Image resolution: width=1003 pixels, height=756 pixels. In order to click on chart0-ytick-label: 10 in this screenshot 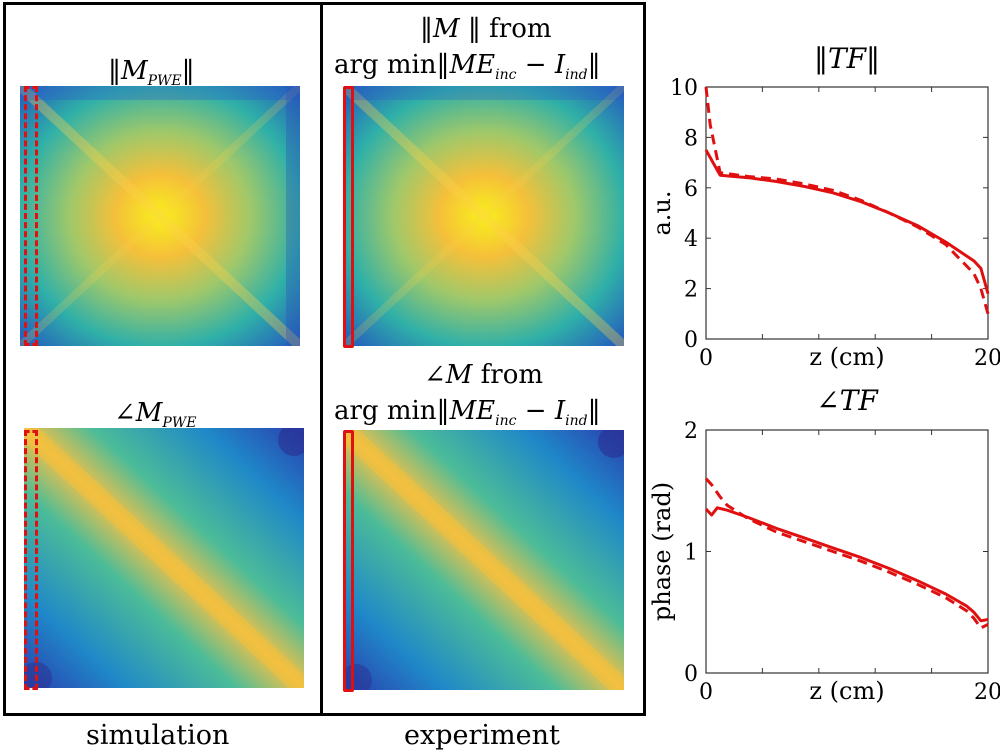, I will do `click(684, 88)`.